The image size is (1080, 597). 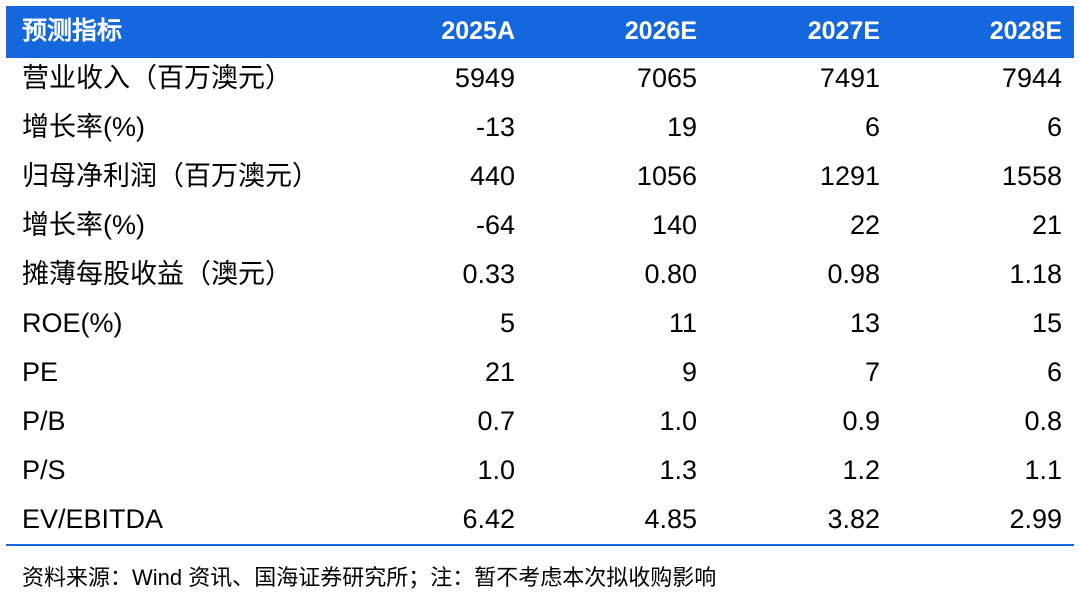 What do you see at coordinates (670, 519) in the screenshot?
I see `value-cell: 4.85` at bounding box center [670, 519].